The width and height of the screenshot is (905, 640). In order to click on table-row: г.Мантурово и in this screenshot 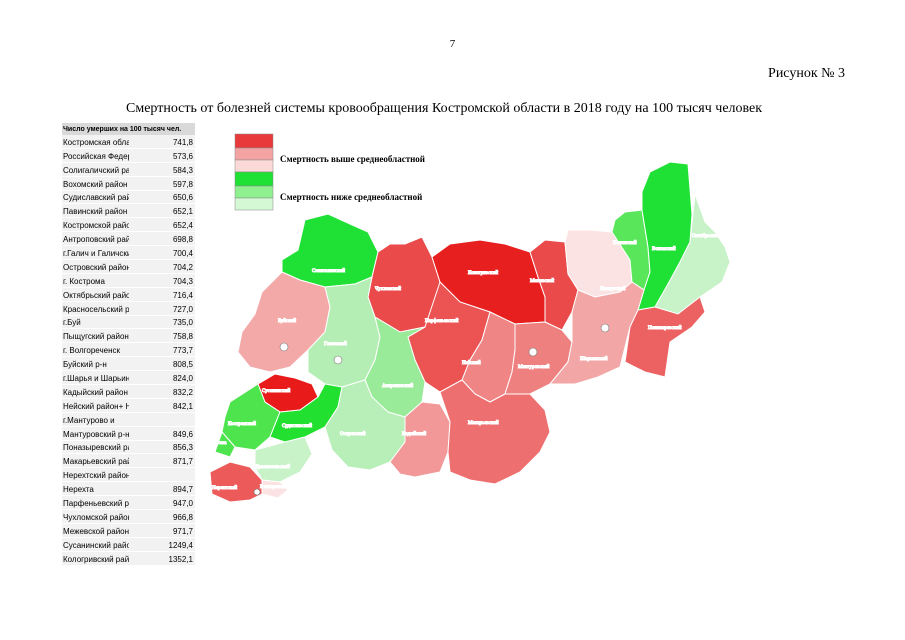, I will do `click(128, 419)`.